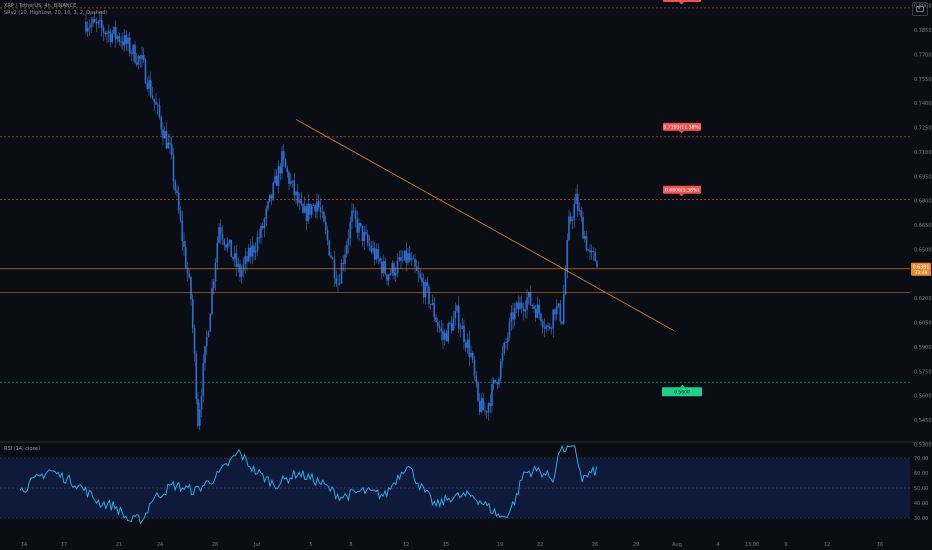  I want to click on rsi-axis: 70.00 60.00 50.00 40.00 30.00, so click(921, 489).